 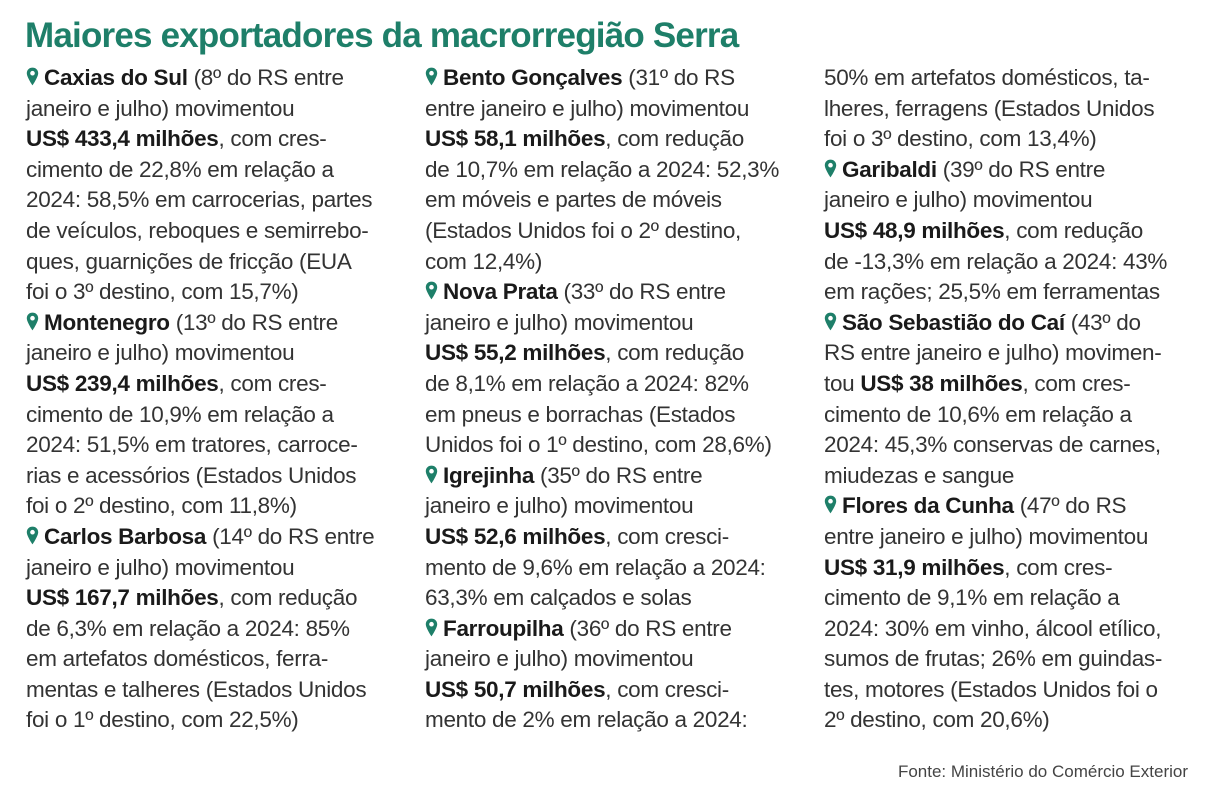 I want to click on body-text: foi o 2º destino, com 11,8%), so click(x=161, y=506).